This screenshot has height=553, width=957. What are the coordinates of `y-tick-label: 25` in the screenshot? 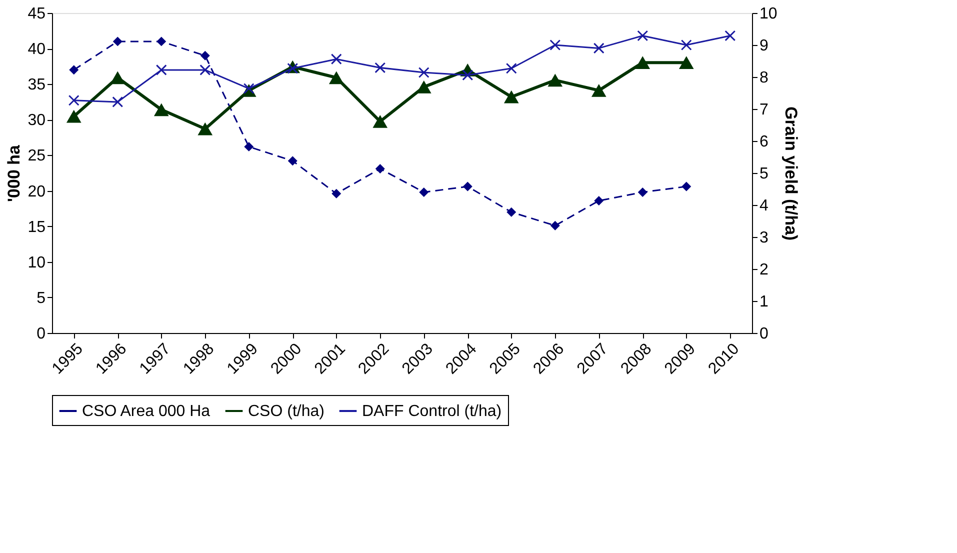 It's located at (37, 156).